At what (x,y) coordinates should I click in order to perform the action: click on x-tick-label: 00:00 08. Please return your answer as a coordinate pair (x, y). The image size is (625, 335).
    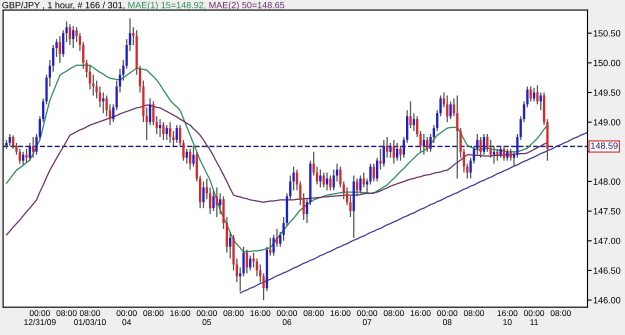
    Looking at the image, I should click on (447, 318).